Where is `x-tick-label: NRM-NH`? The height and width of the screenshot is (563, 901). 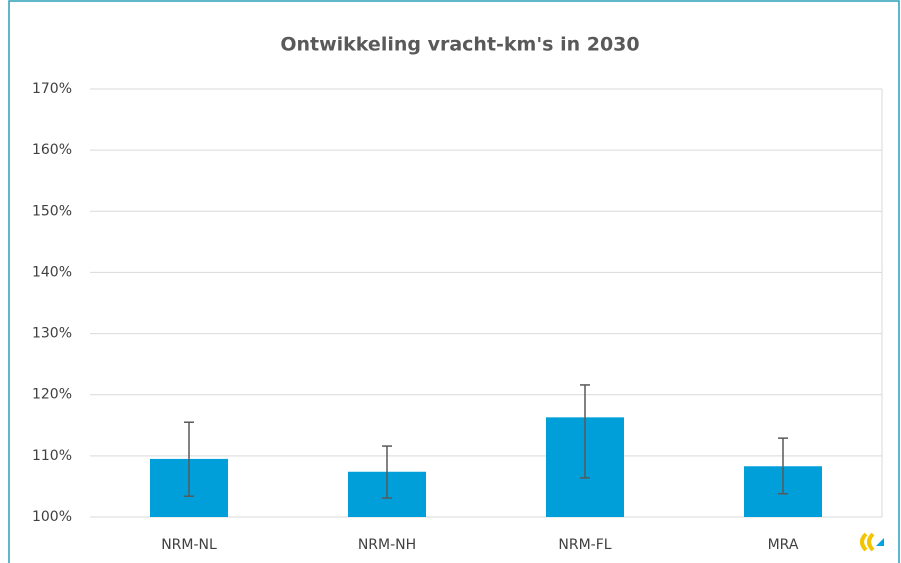
x-tick-label: NRM-NH is located at coordinates (387, 545).